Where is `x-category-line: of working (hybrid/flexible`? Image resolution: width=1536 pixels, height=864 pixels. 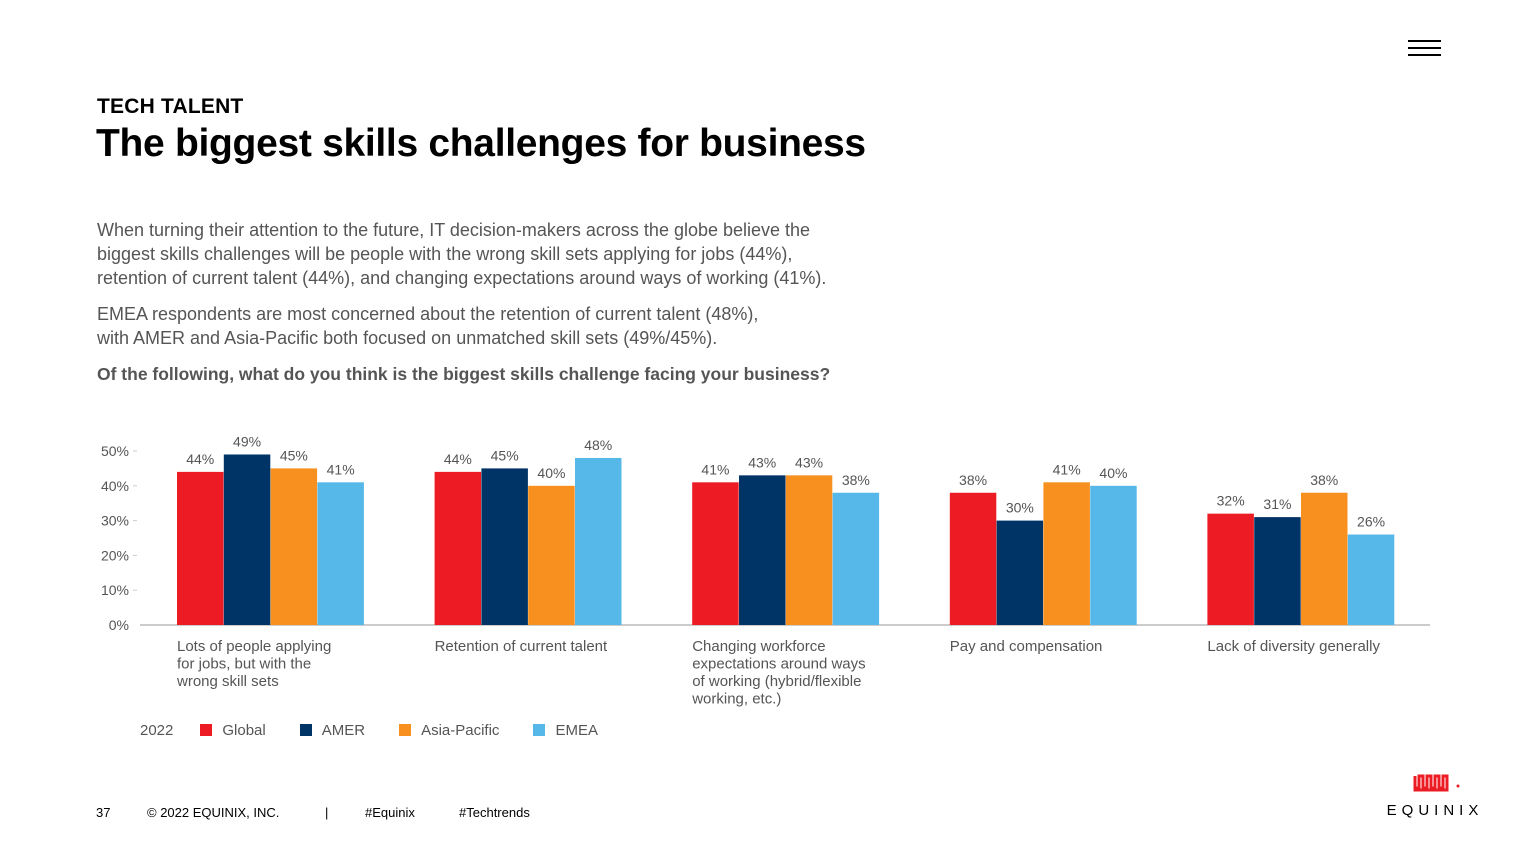
x-category-line: of working (hybrid/flexible is located at coordinates (776, 681).